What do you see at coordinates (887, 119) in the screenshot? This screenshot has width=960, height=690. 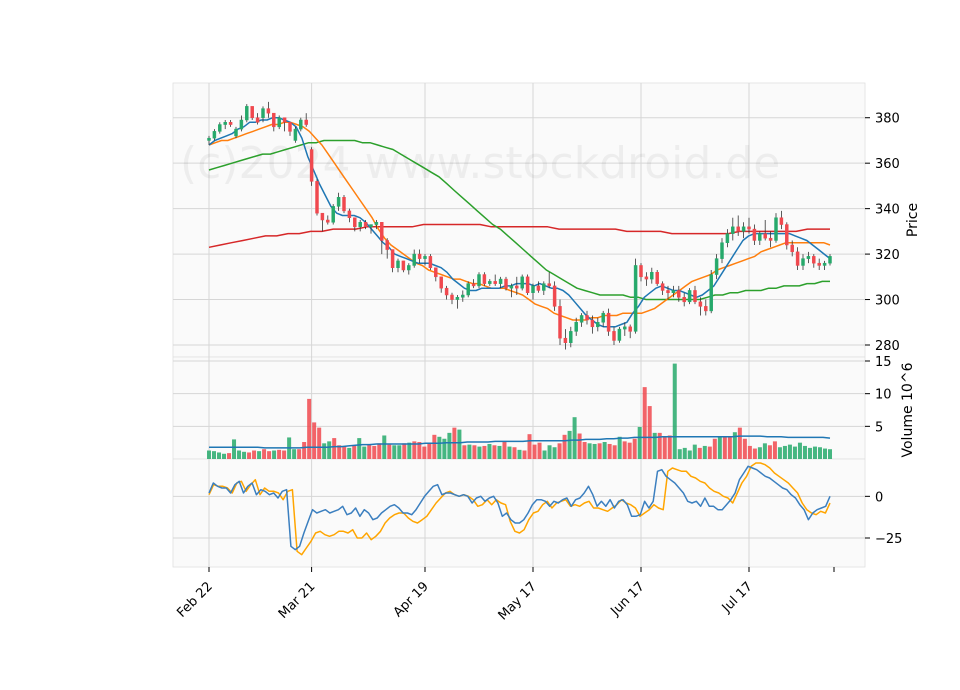 I see `price-y-tick-label: 380` at bounding box center [887, 119].